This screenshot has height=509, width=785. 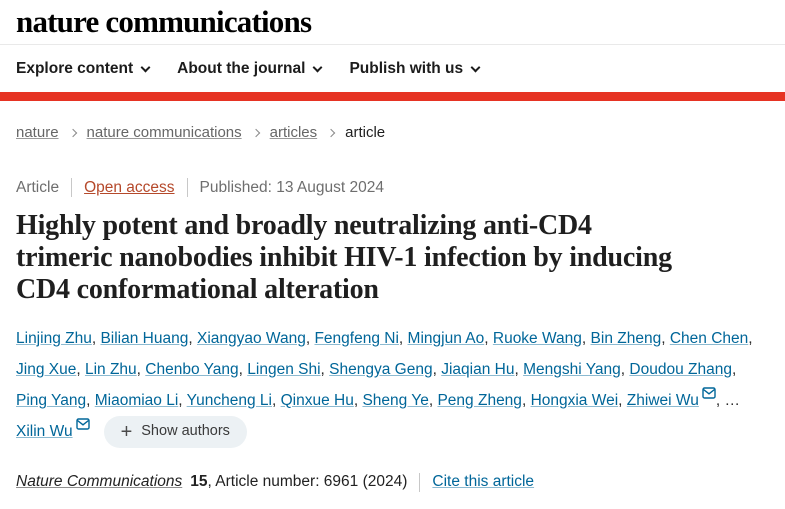 I want to click on author-link-peng-zheng: Peng Zheng, so click(x=479, y=400).